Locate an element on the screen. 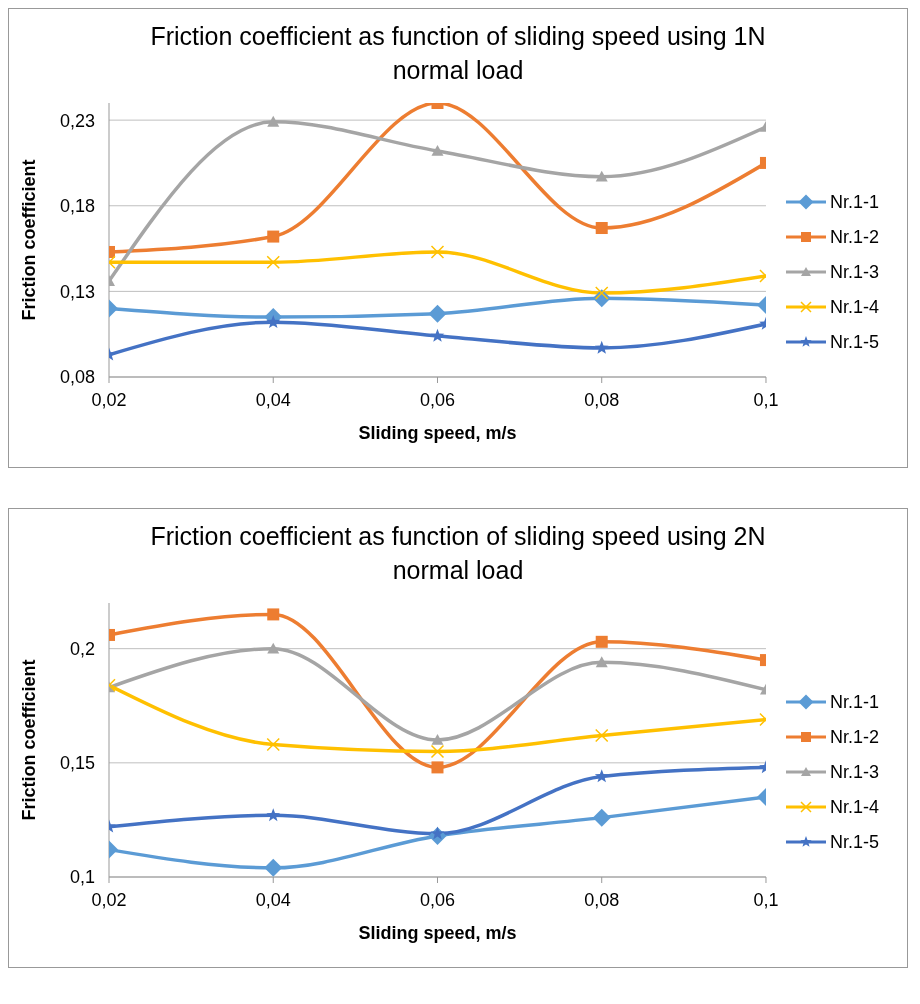 The height and width of the screenshot is (1004, 920). y-tick-label: 0,23 is located at coordinates (77, 120).